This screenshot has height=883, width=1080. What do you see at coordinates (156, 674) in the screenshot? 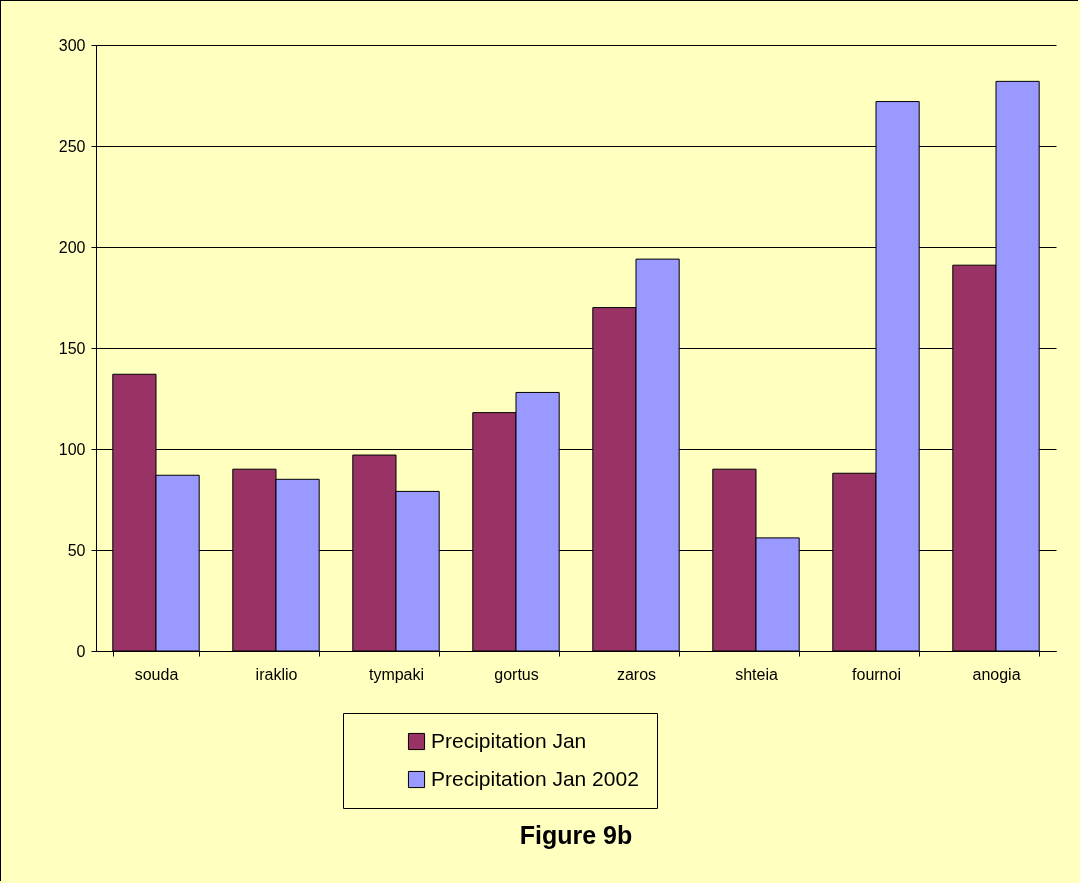
I see `x-tick-label: souda` at bounding box center [156, 674].